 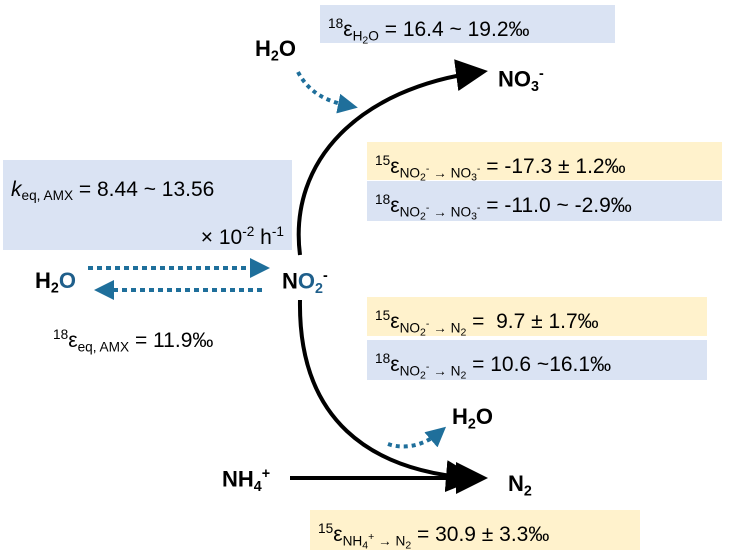 What do you see at coordinates (539, 365) in the screenshot?
I see `text-part: = 10.6 ~16.1‰` at bounding box center [539, 365].